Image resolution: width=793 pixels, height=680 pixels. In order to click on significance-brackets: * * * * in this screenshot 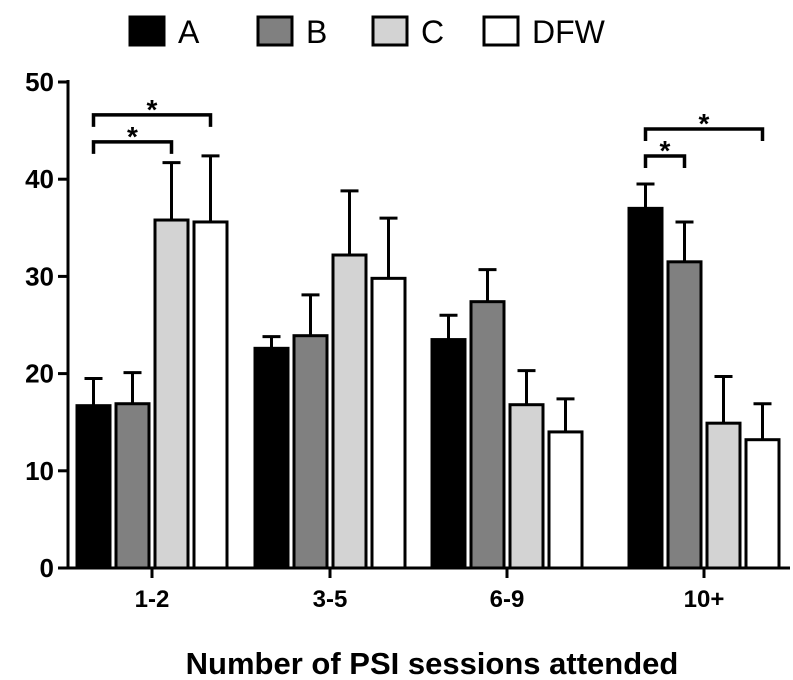, I will do `click(428, 131)`.